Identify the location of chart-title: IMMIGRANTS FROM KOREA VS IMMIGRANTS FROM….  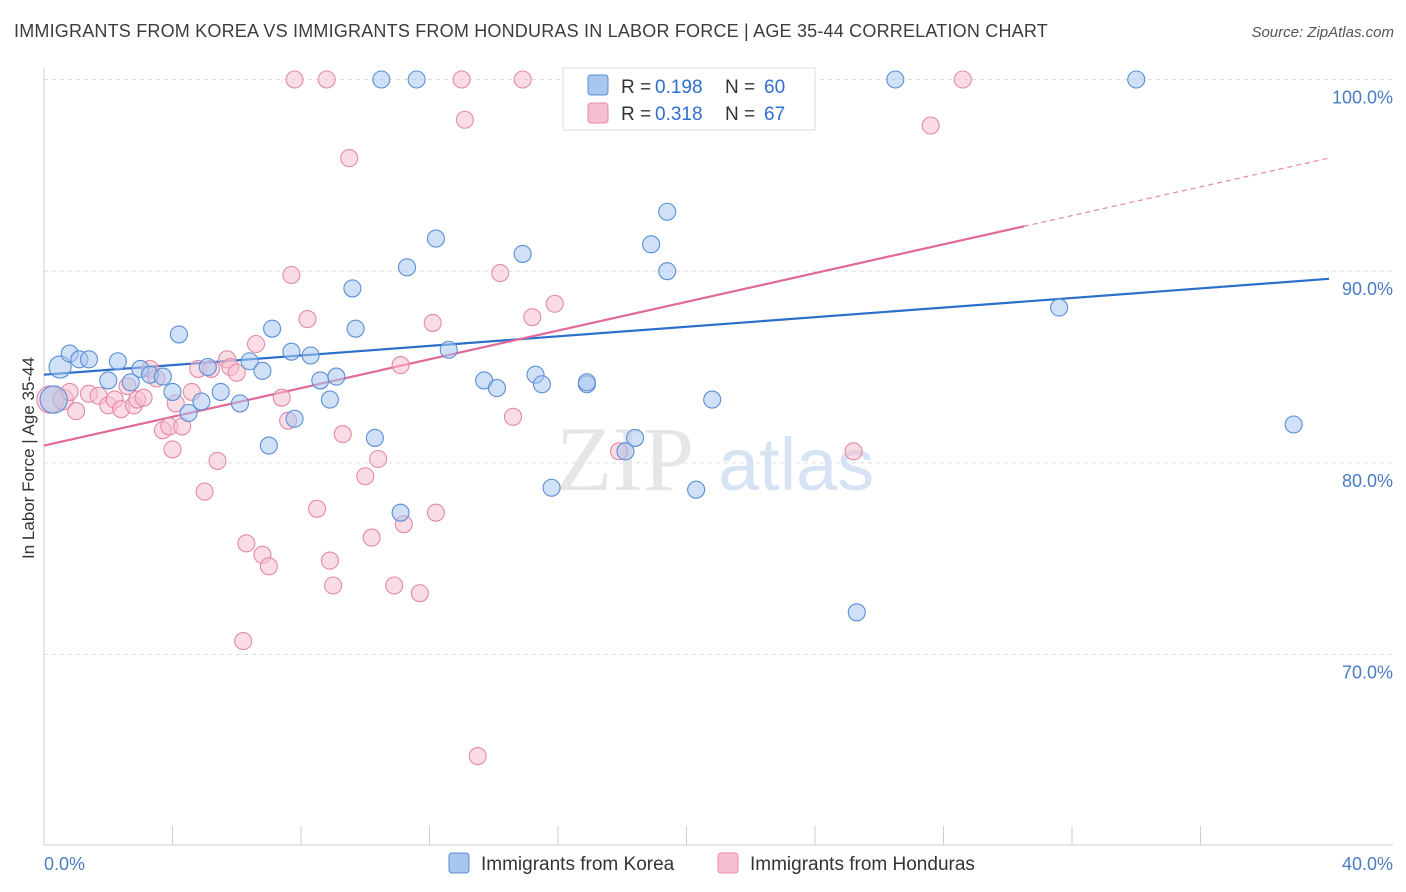
(531, 31).